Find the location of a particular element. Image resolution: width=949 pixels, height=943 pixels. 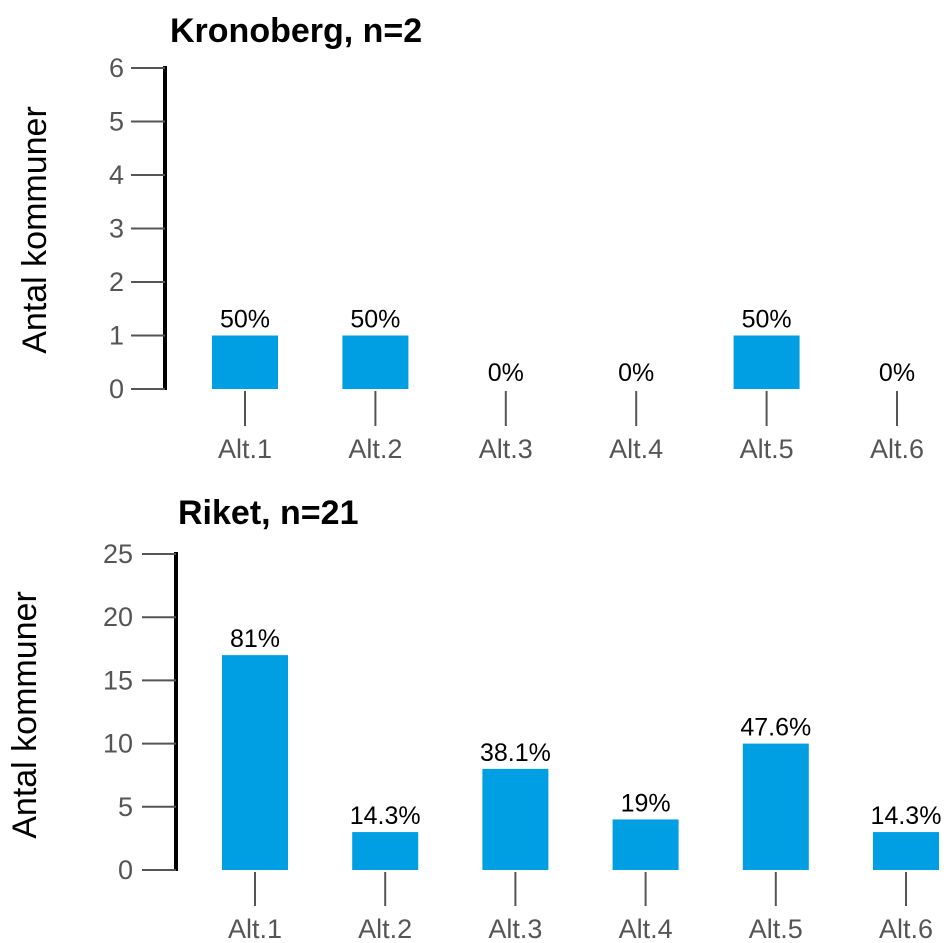

data-label: 47.6% is located at coordinates (775, 728).